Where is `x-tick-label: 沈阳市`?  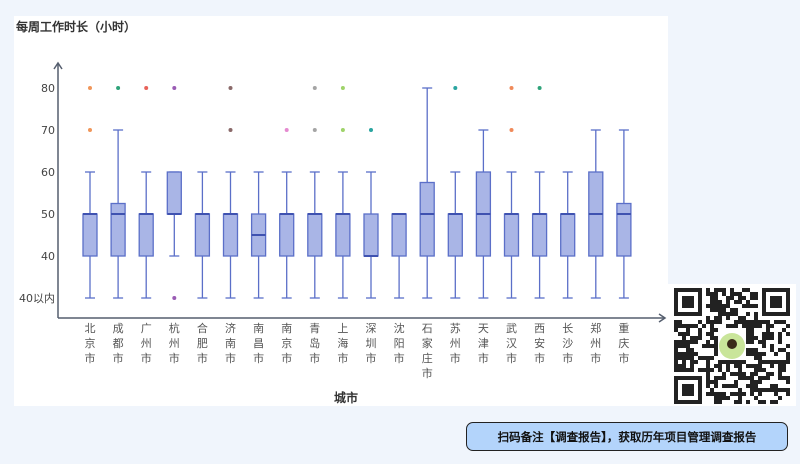 x-tick-label: 沈阳市 is located at coordinates (399, 343).